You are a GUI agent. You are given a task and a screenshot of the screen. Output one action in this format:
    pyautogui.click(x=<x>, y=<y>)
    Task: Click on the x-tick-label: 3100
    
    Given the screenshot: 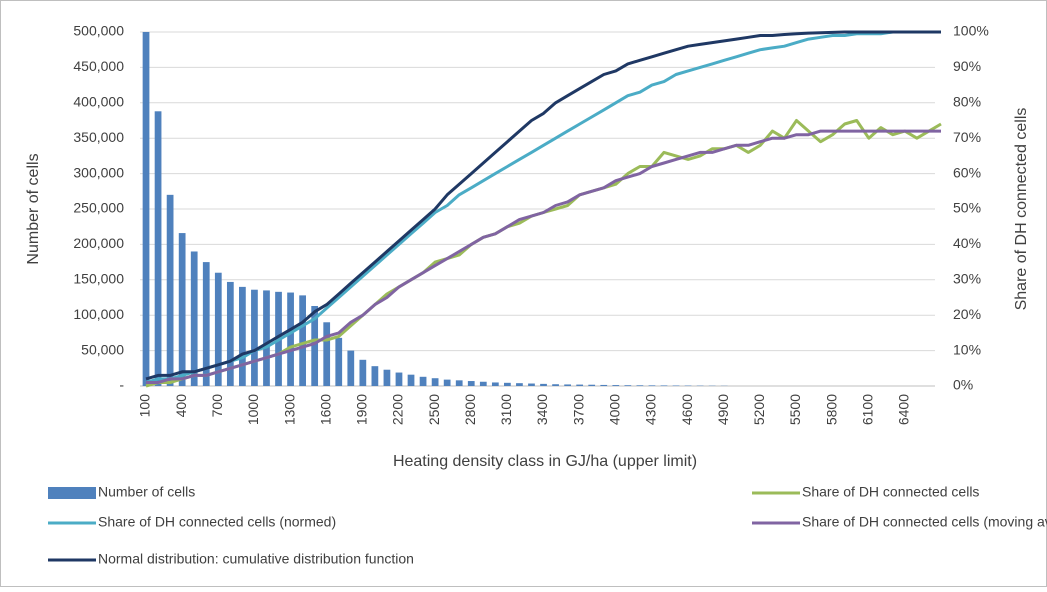 What is the action you would take?
    pyautogui.click(x=506, y=409)
    